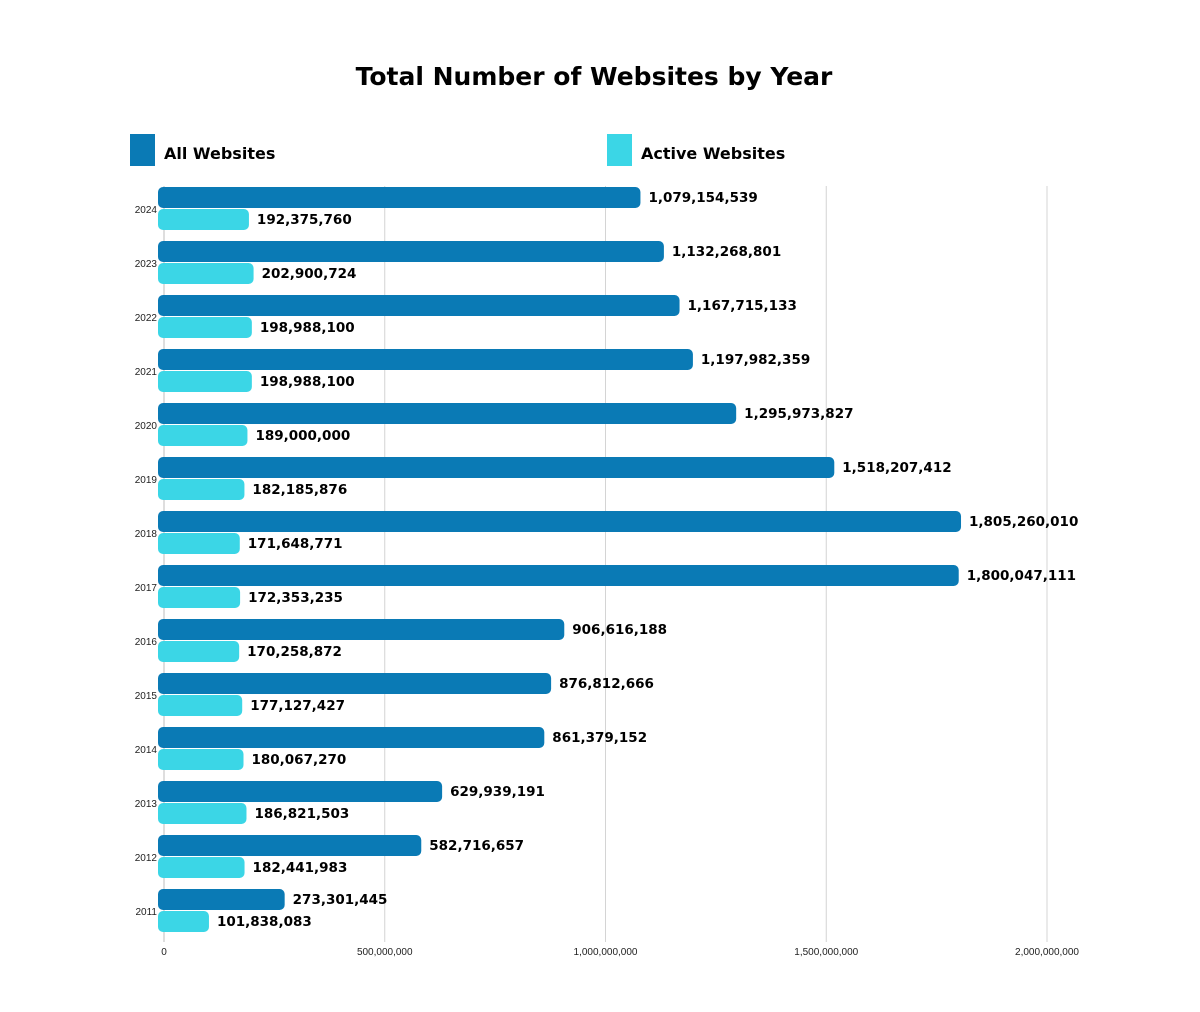 The height and width of the screenshot is (1012, 1200). I want to click on y-category-label: 2015, so click(146, 696).